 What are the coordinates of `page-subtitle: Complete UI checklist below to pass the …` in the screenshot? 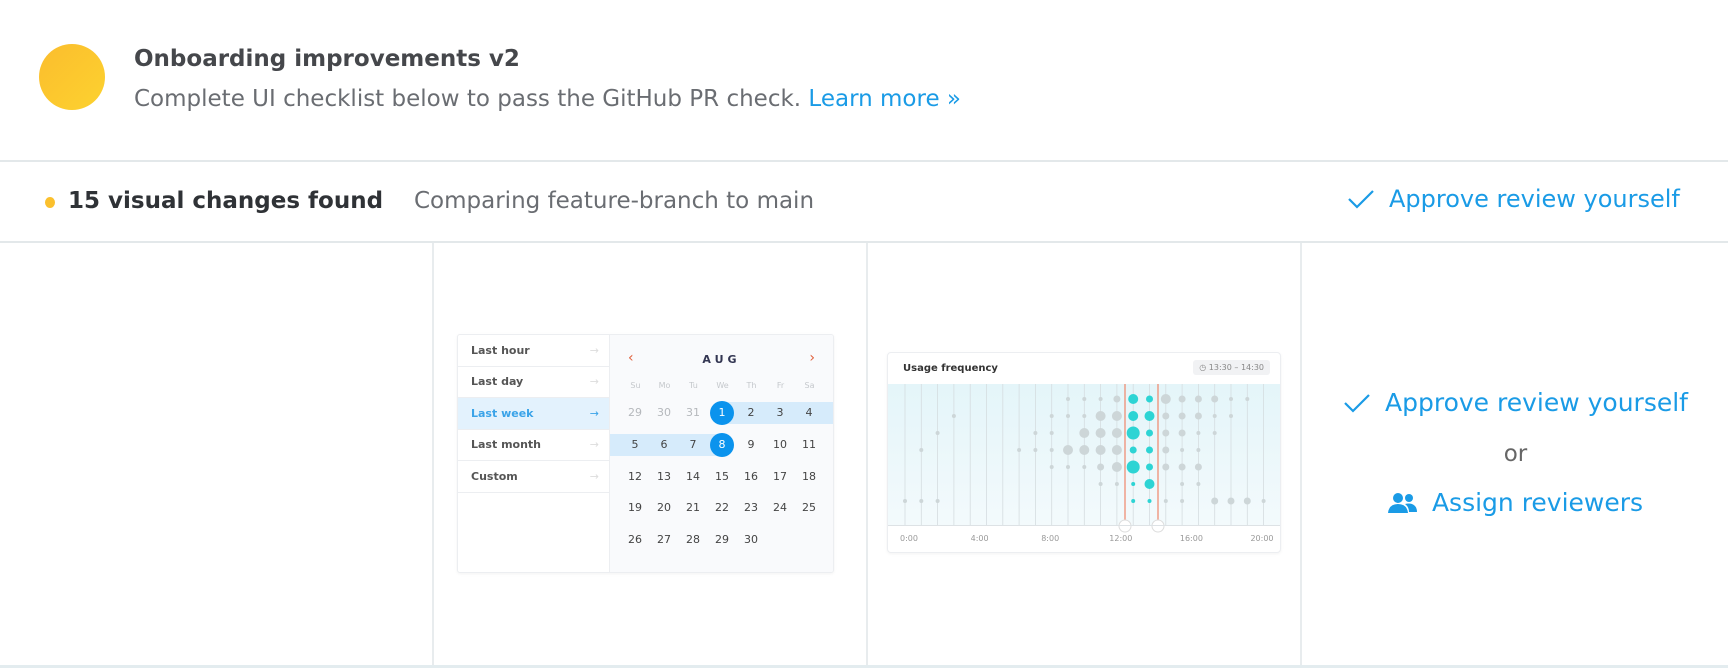 It's located at (547, 99).